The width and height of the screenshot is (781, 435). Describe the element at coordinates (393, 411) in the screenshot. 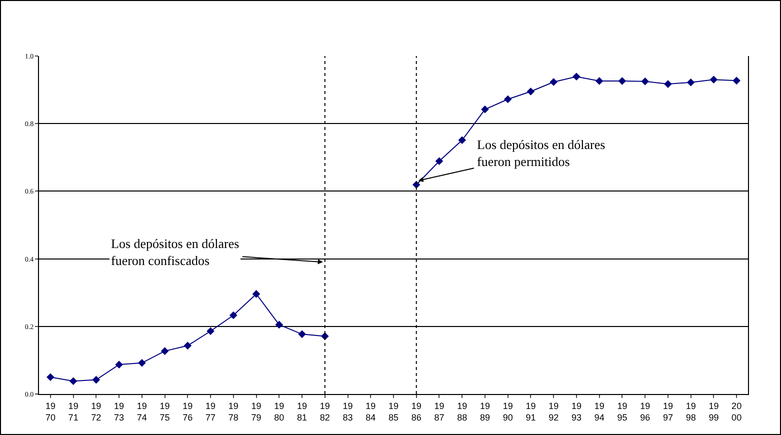

I see `x-tick-label: 19 85` at that location.